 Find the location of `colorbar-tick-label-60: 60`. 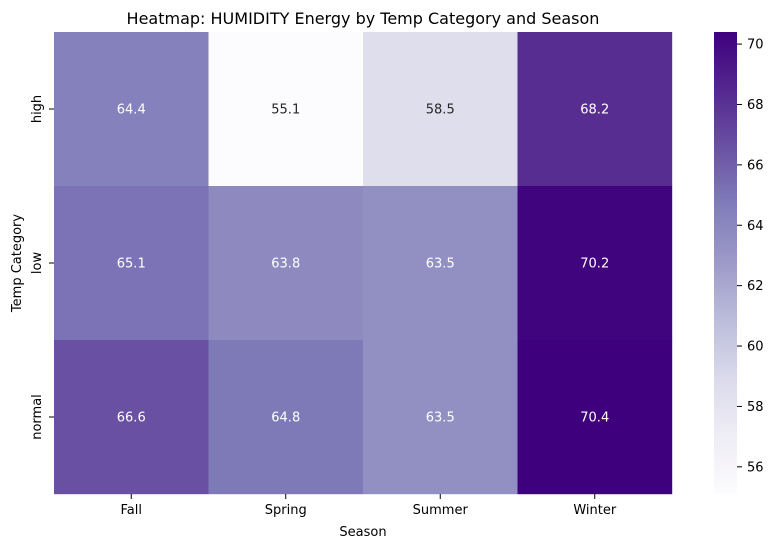

colorbar-tick-label-60: 60 is located at coordinates (755, 347).